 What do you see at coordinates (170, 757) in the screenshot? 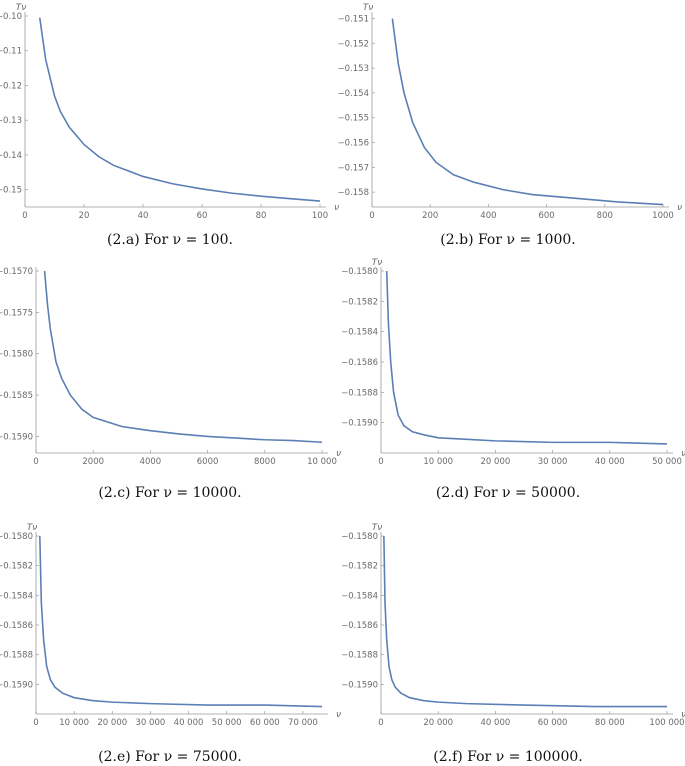
I see `panel-caption: (2.e) For ν = 75000.` at bounding box center [170, 757].